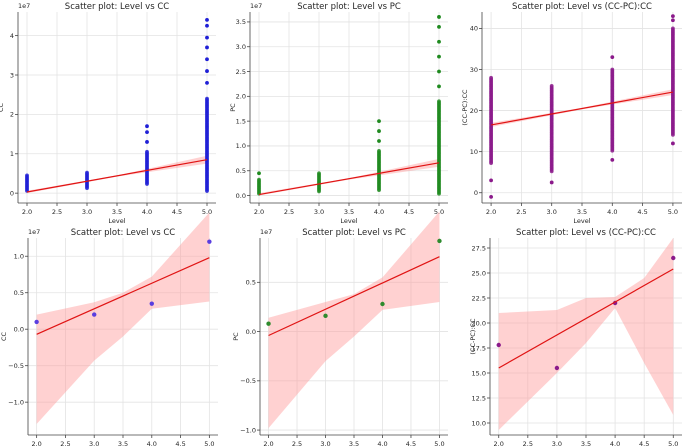  What do you see at coordinates (581, 221) in the screenshot?
I see `x-axis-label: Level` at bounding box center [581, 221].